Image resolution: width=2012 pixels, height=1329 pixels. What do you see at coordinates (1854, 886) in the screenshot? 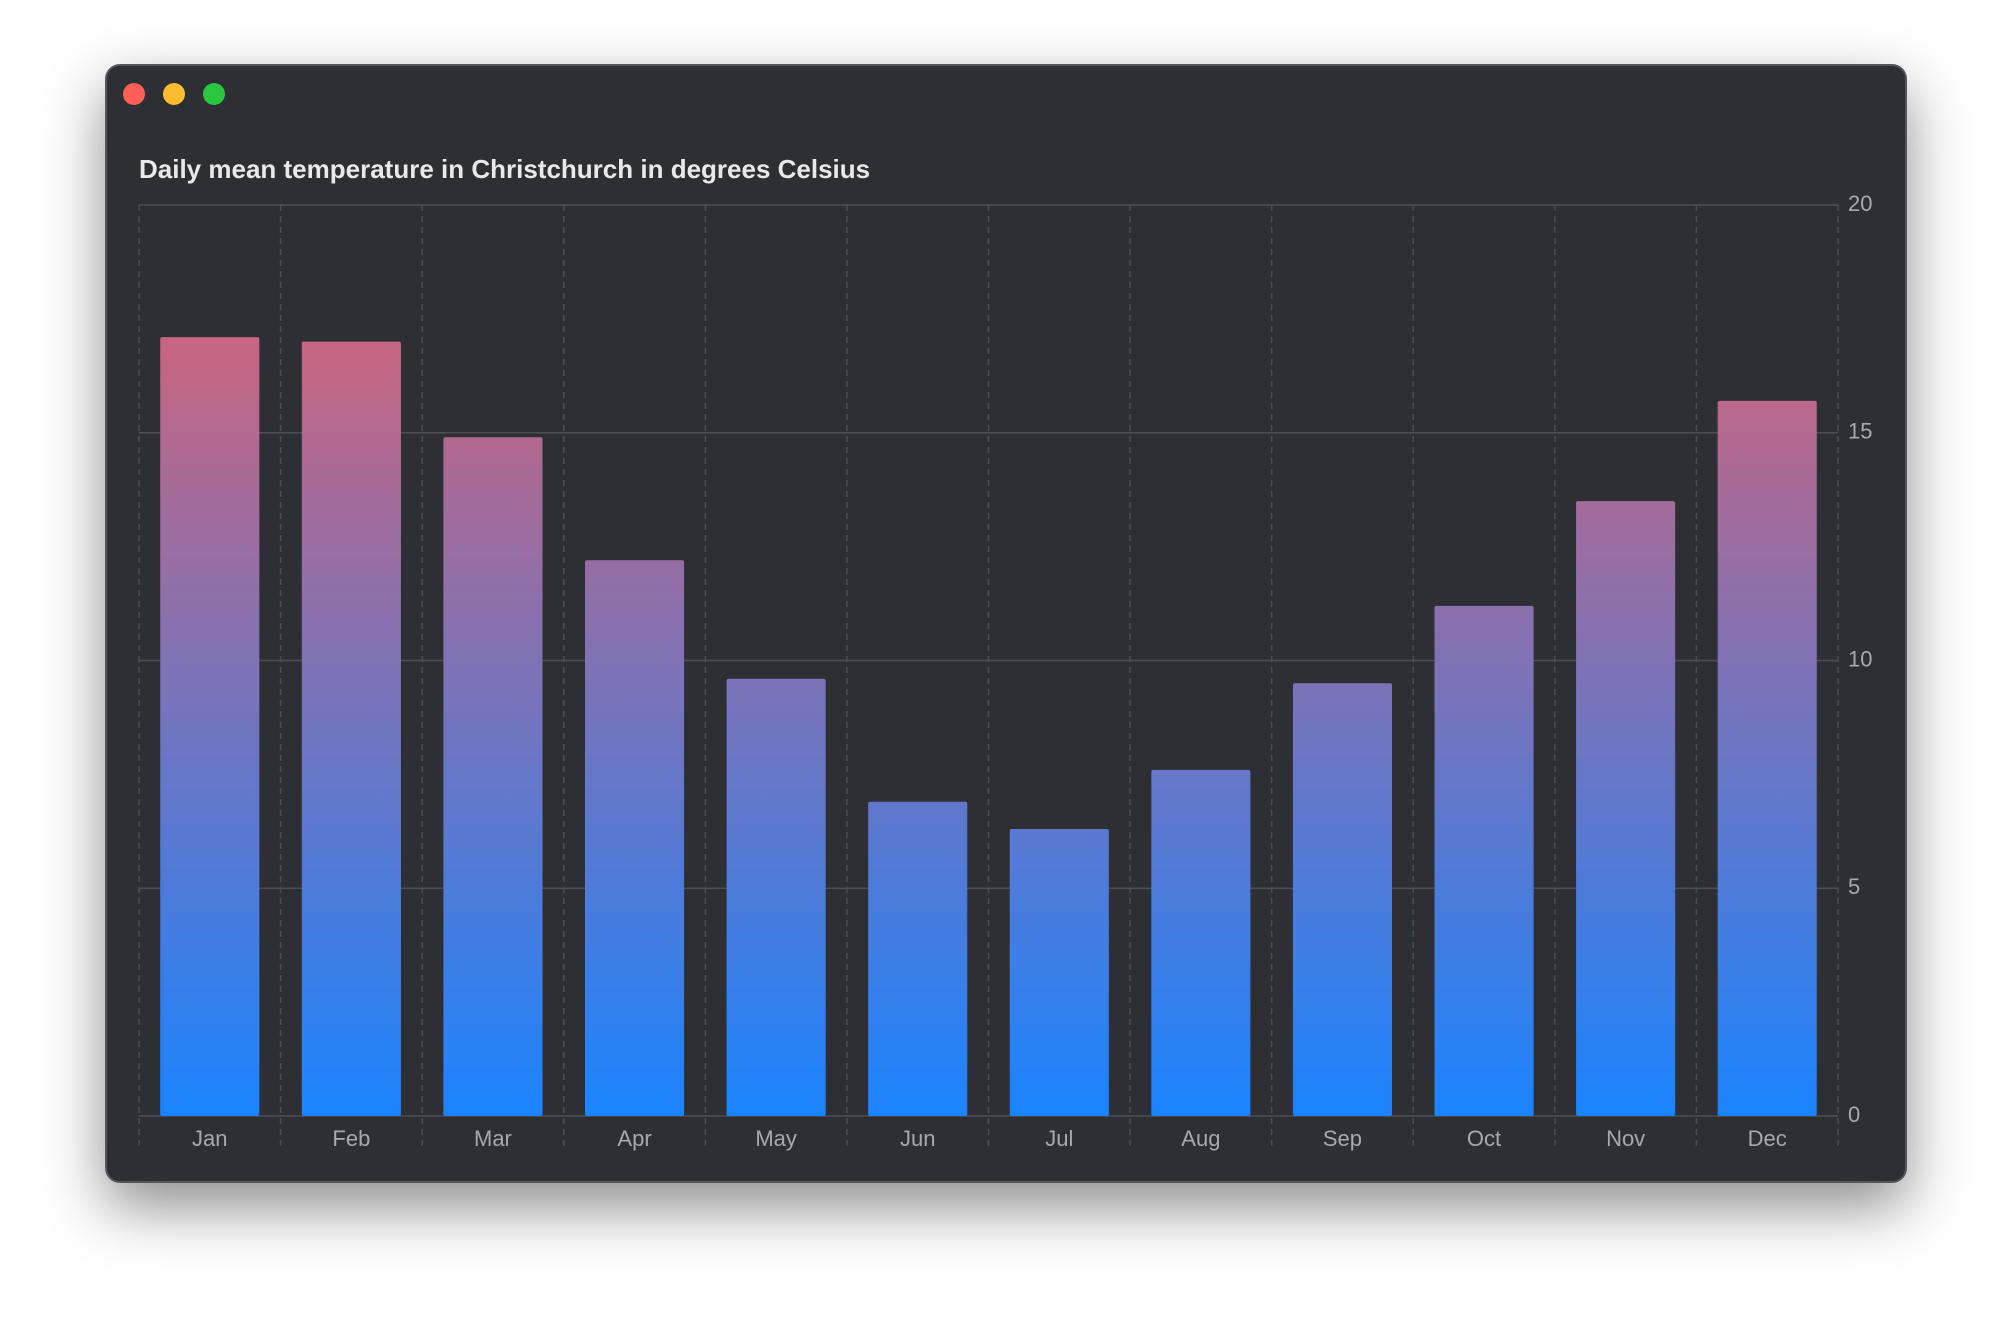
I see `y-tick-label: 5` at bounding box center [1854, 886].